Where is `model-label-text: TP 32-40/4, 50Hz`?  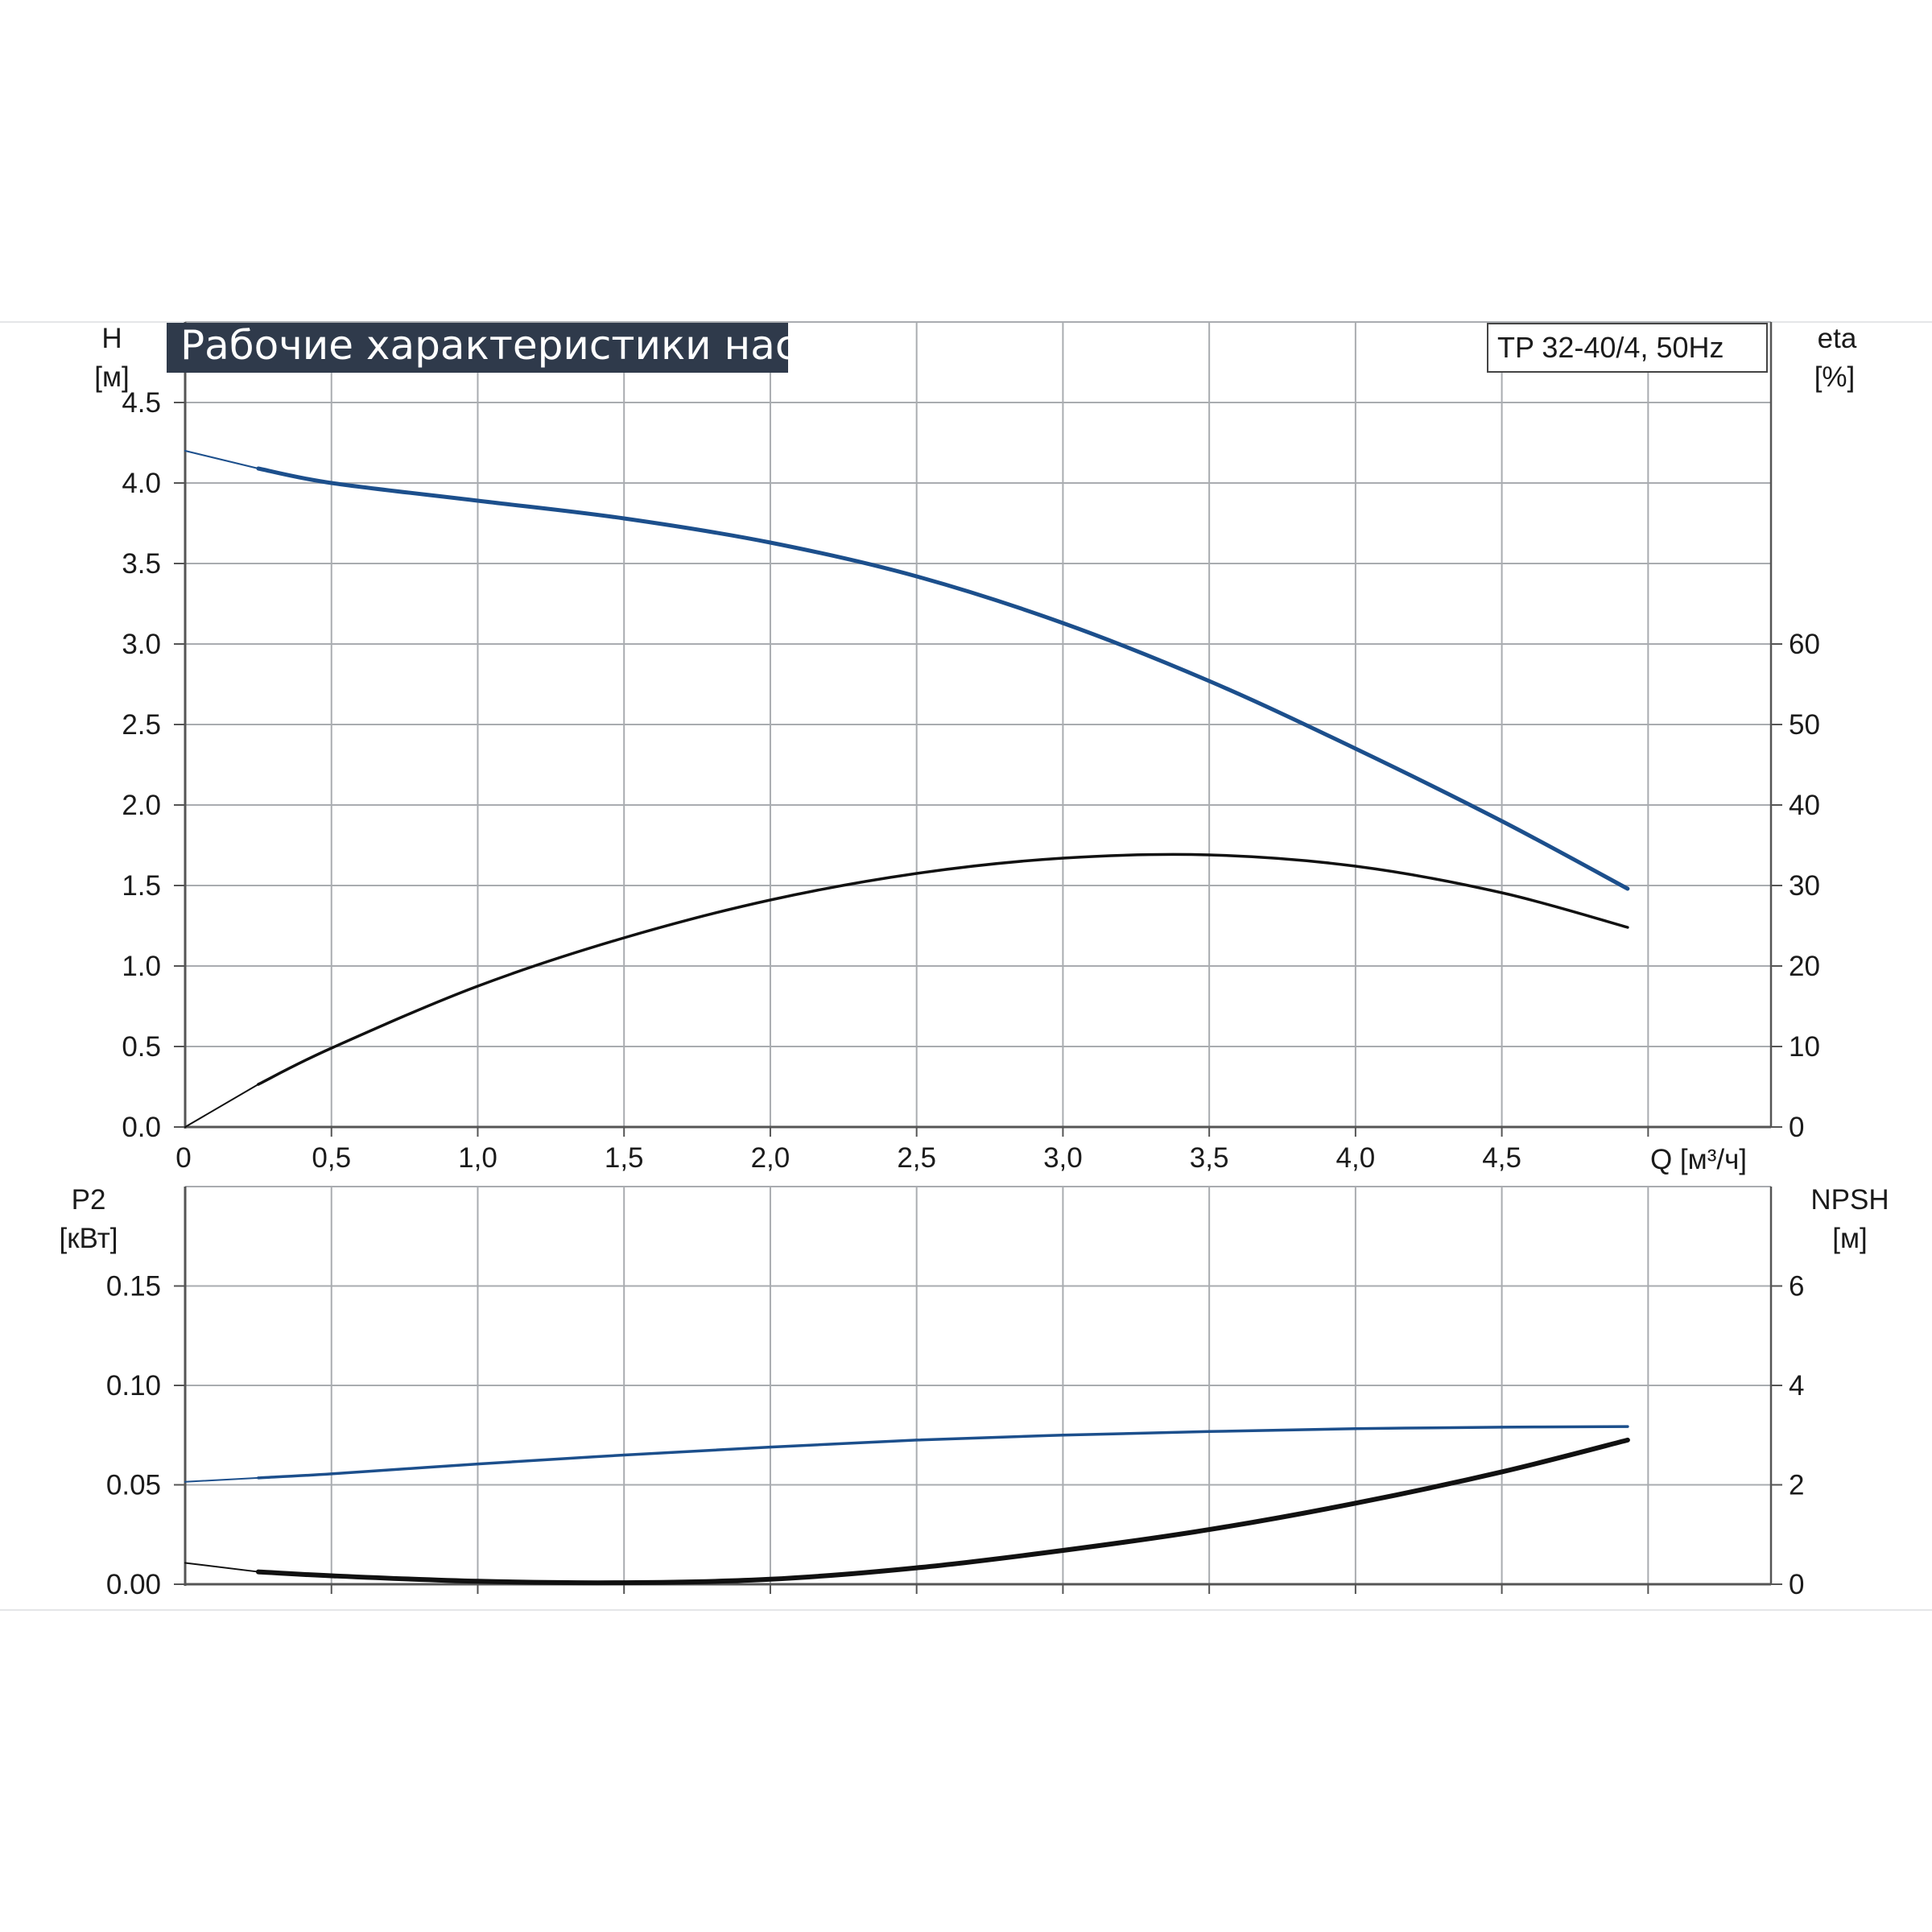 model-label-text: TP 32-40/4, 50Hz is located at coordinates (1610, 347).